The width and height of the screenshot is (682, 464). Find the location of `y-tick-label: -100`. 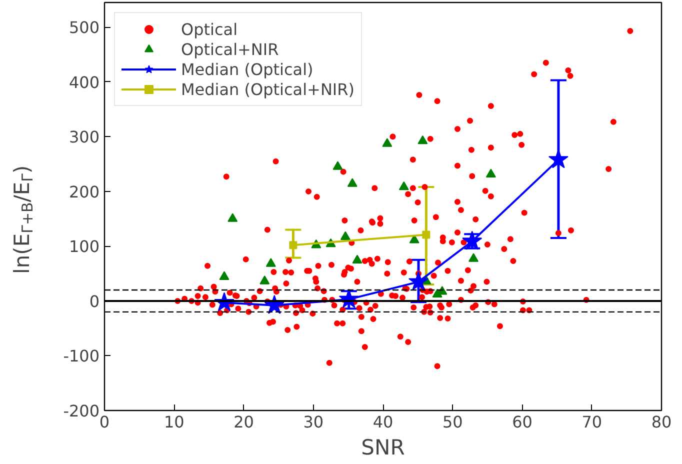

y-tick-label: -100 is located at coordinates (81, 356).